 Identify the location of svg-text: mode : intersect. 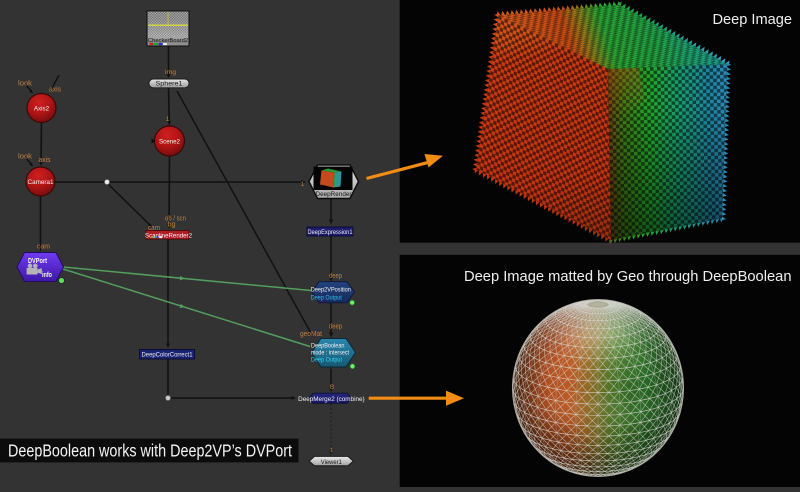
(330, 354).